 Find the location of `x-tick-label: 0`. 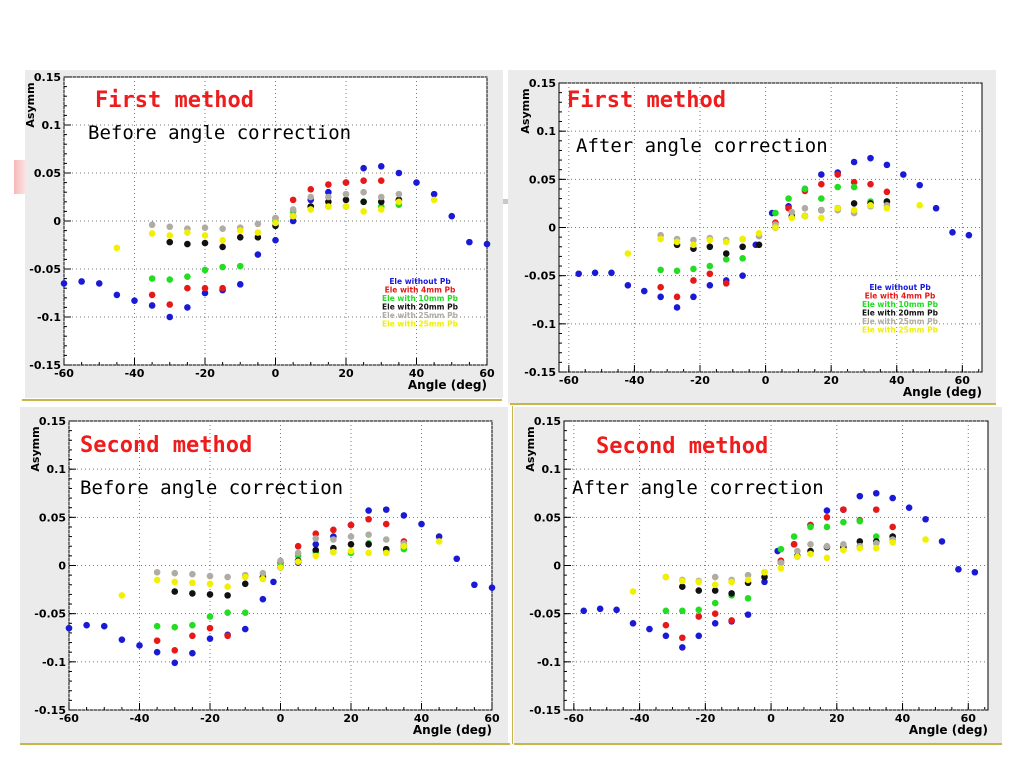

x-tick-label: 0 is located at coordinates (766, 380).